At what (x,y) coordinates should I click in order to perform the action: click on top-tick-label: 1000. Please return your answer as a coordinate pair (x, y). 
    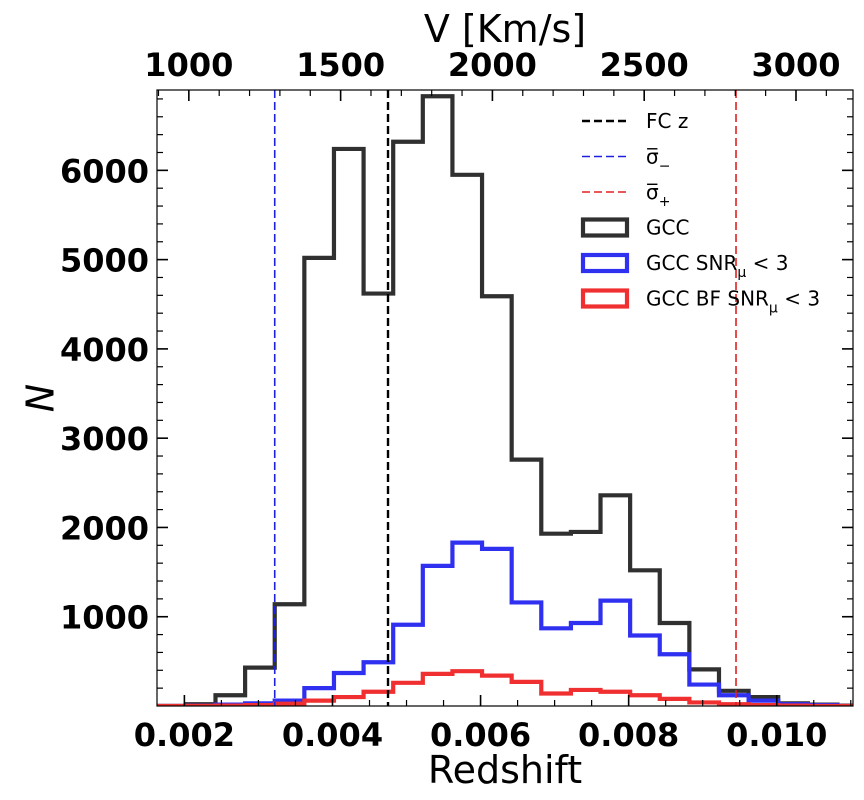
    Looking at the image, I should click on (188, 65).